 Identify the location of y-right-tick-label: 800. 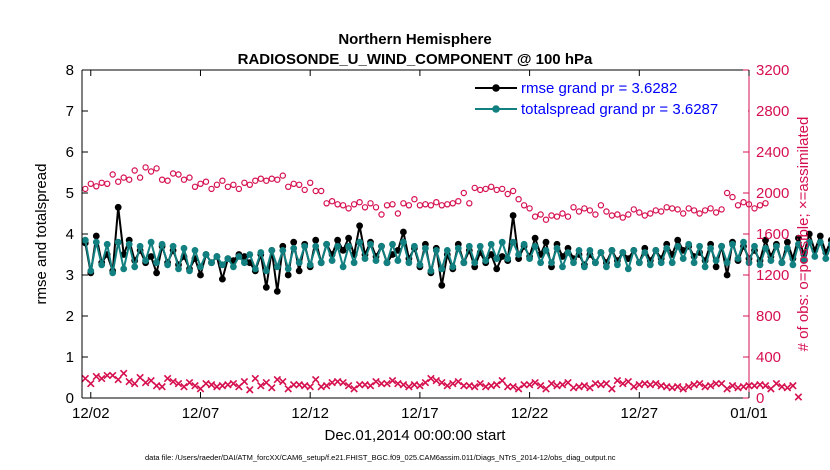
(768, 316).